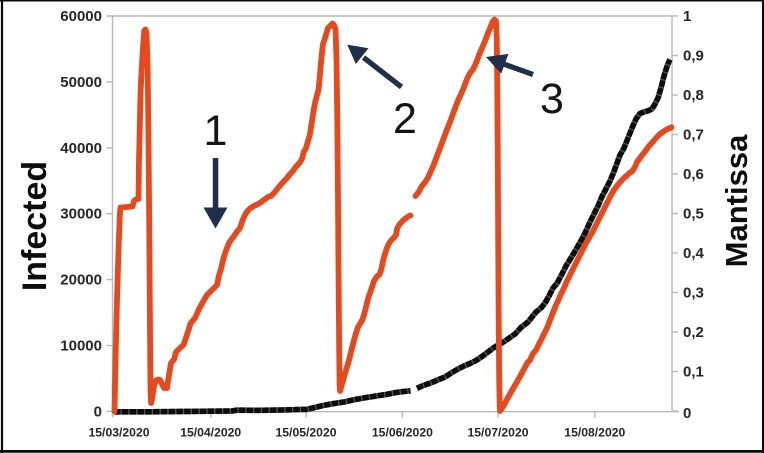 This screenshot has height=453, width=764. What do you see at coordinates (693, 293) in the screenshot?
I see `svg-text: 0,3` at bounding box center [693, 293].